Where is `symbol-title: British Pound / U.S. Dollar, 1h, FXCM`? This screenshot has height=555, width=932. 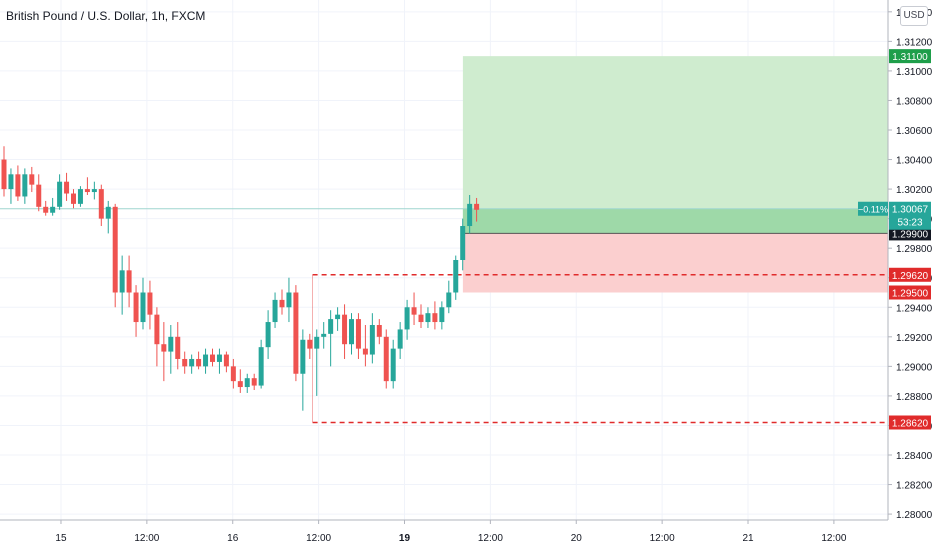
symbol-title: British Pound / U.S. Dollar, 1h, FXCM is located at coordinates (106, 16).